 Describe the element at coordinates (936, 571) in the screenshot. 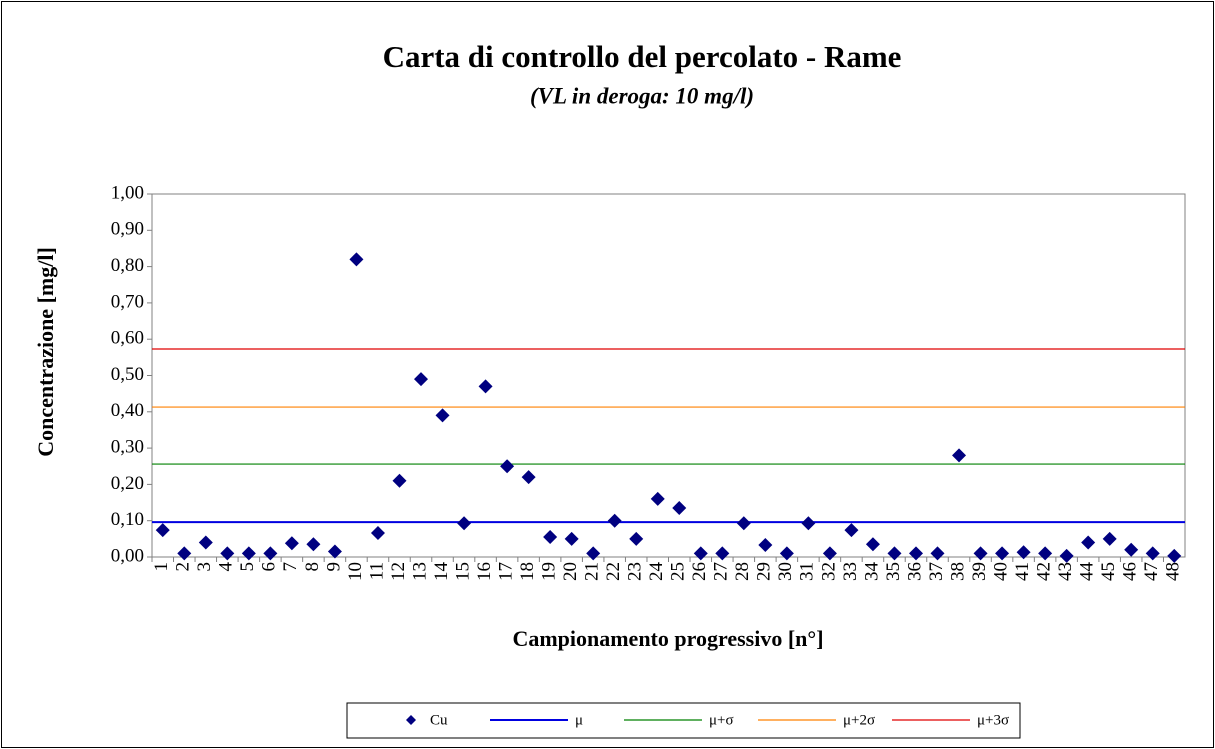

I see `x-tick-label: 37` at that location.